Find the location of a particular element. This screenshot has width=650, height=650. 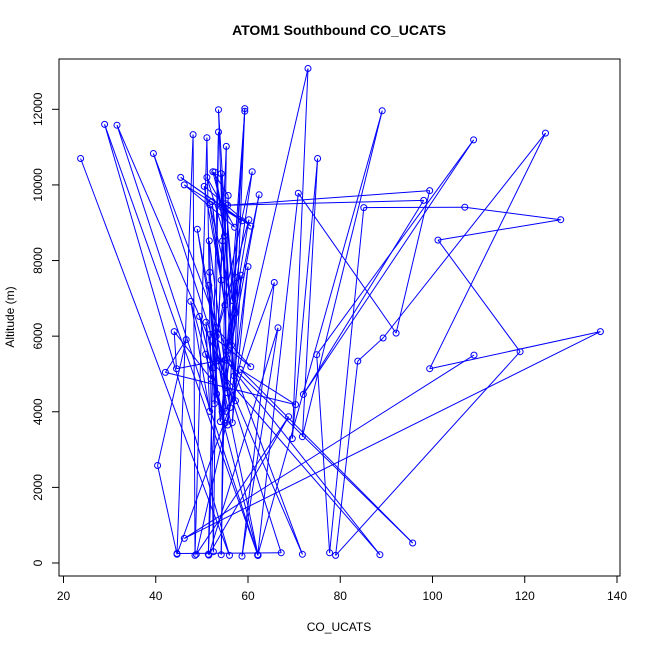

y-tick-label: 12000 is located at coordinates (38, 109).